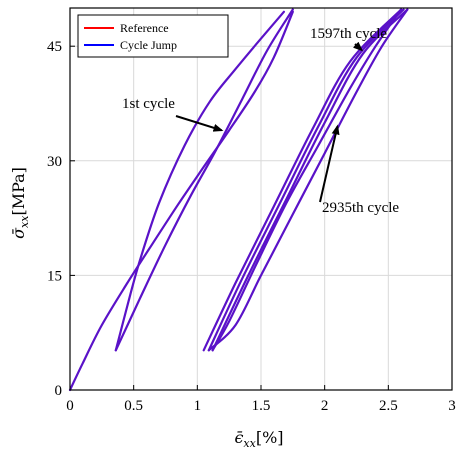  I want to click on x-tick-label: 3, so click(452, 406).